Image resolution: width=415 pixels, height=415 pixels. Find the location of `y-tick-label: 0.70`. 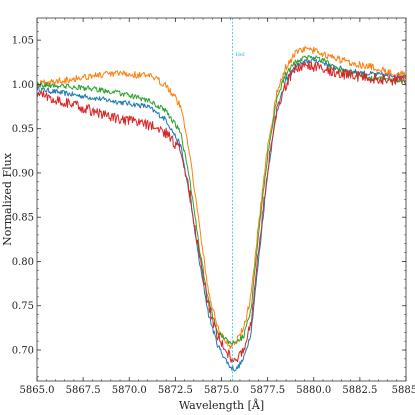

y-tick-label: 0.70 is located at coordinates (23, 351).